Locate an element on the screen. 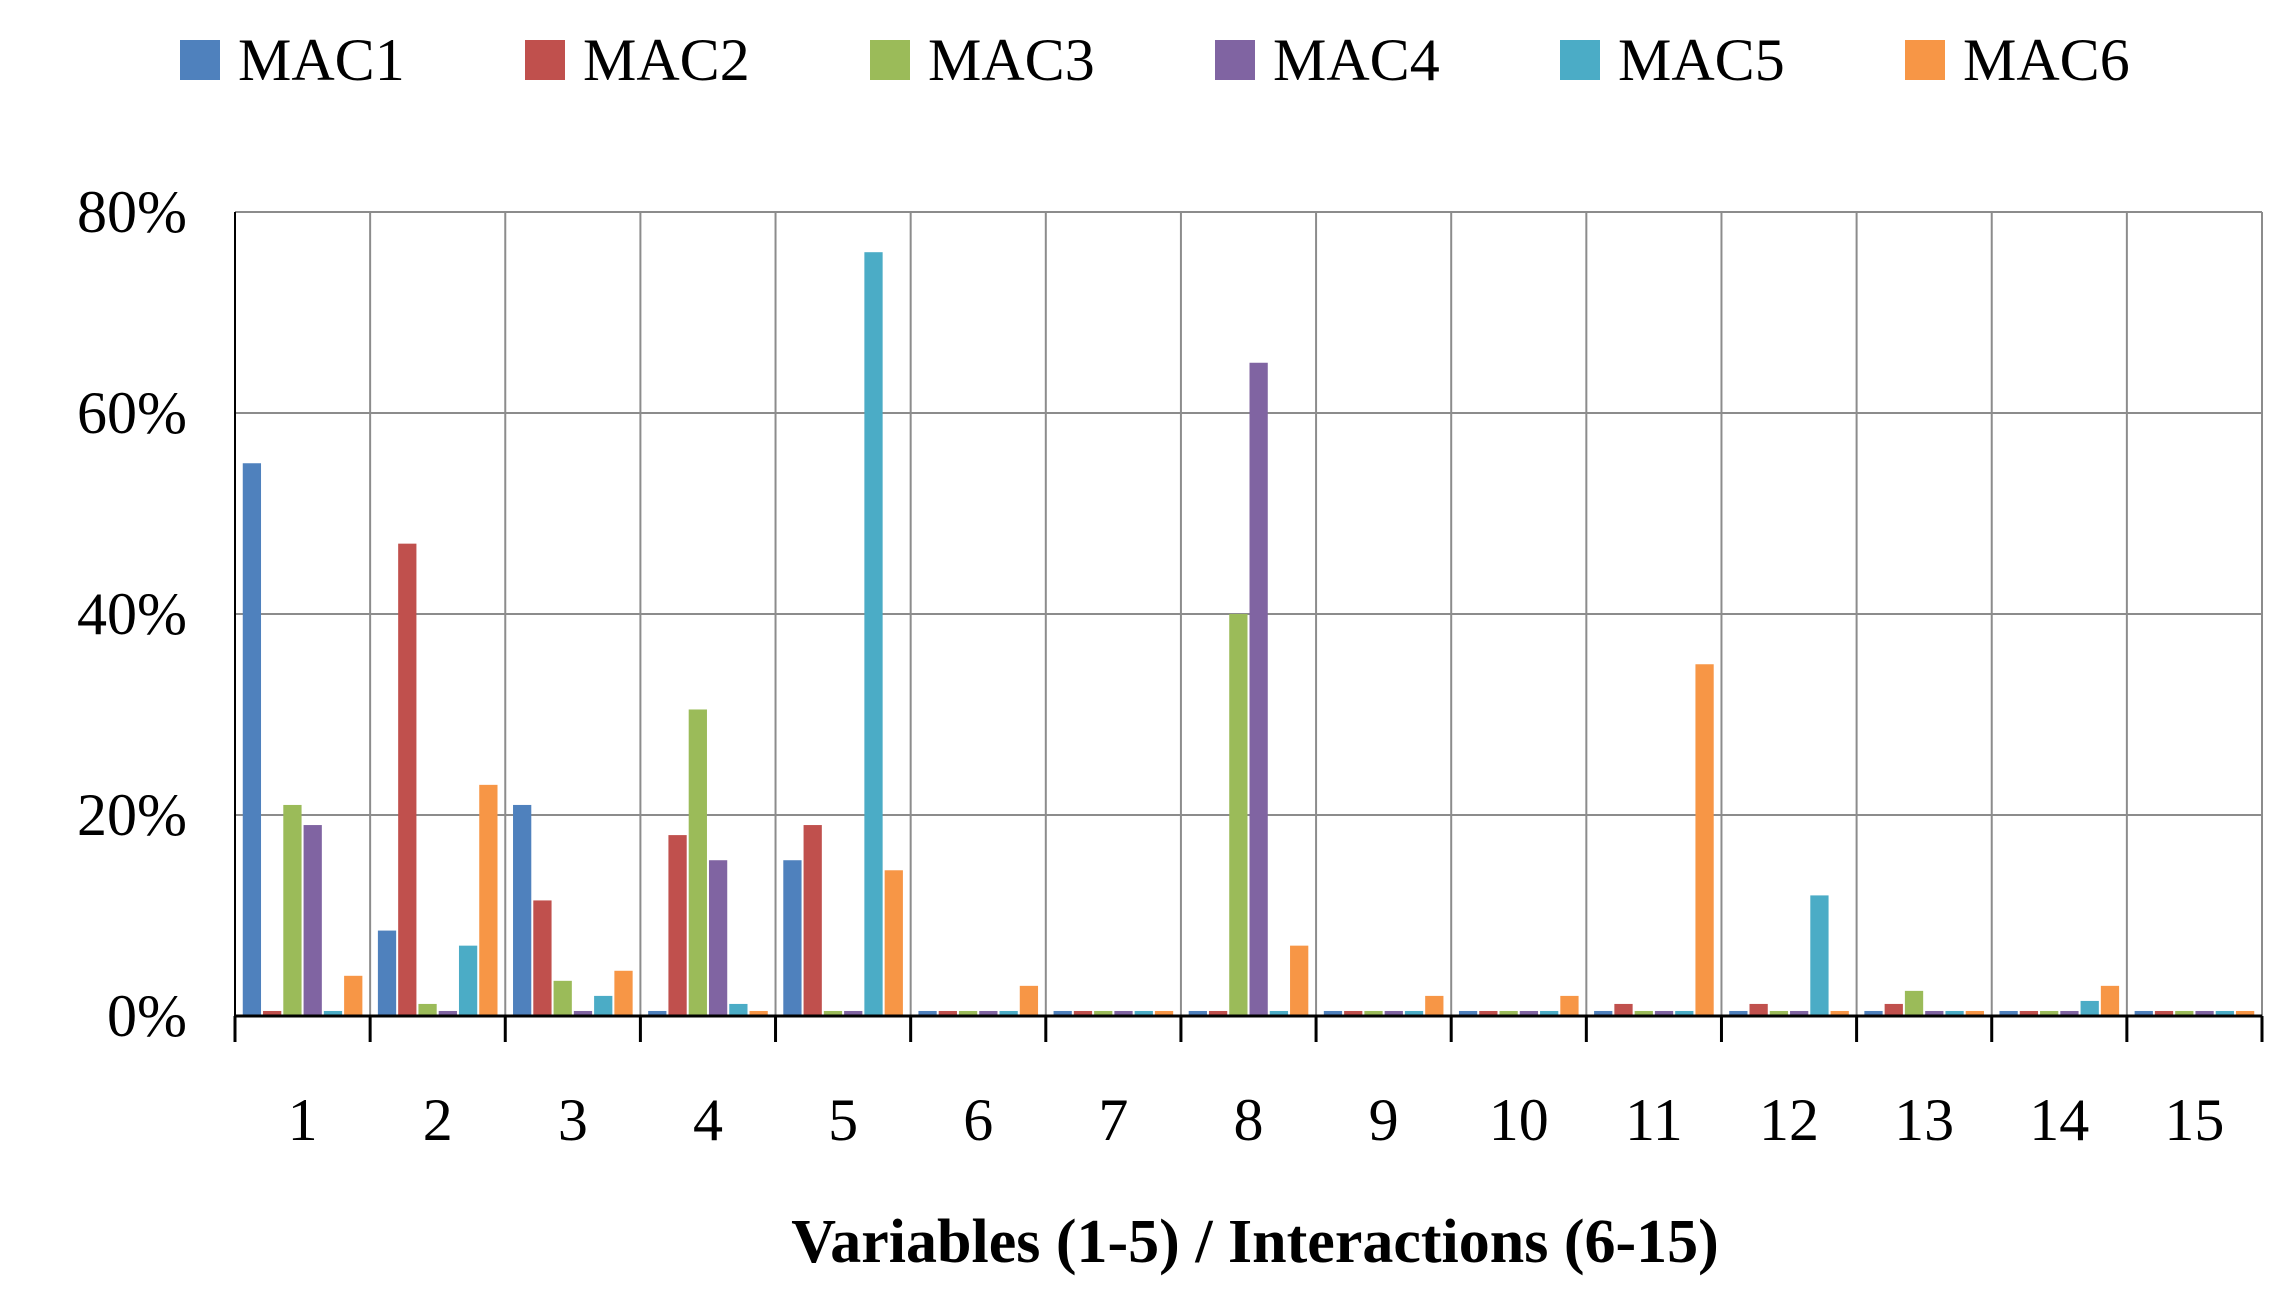 This screenshot has height=1298, width=2292. x-tick-label: 13 is located at coordinates (1924, 1120).